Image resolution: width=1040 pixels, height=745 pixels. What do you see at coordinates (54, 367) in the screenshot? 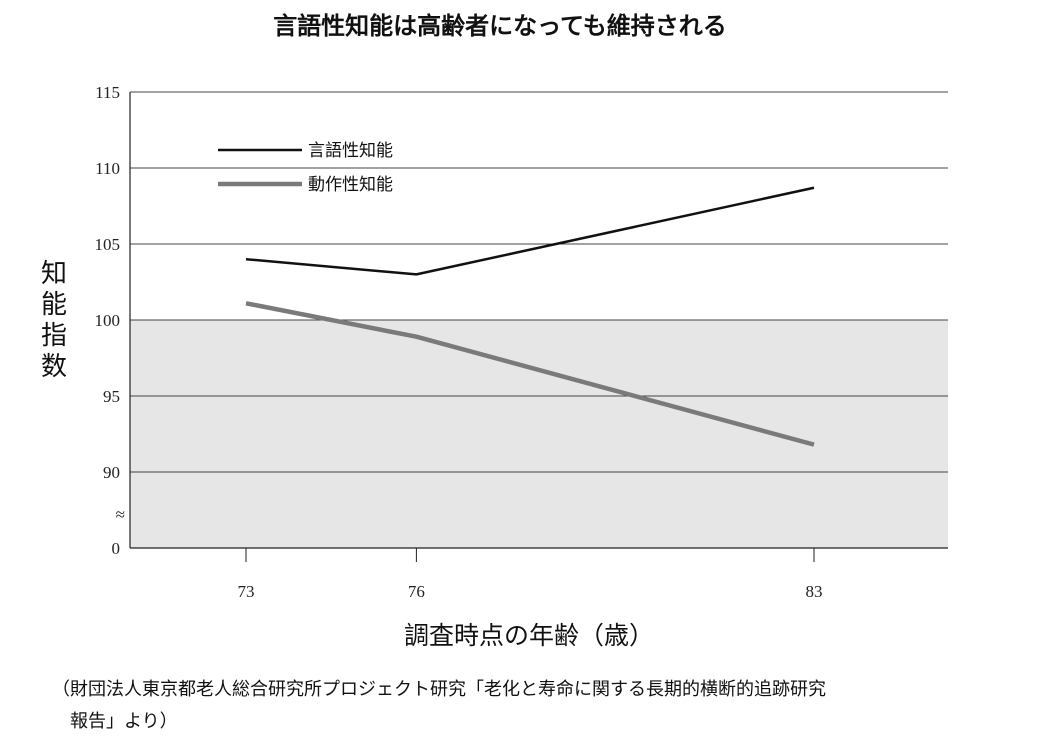
I see `y-axis-label-char: 数` at bounding box center [54, 367].